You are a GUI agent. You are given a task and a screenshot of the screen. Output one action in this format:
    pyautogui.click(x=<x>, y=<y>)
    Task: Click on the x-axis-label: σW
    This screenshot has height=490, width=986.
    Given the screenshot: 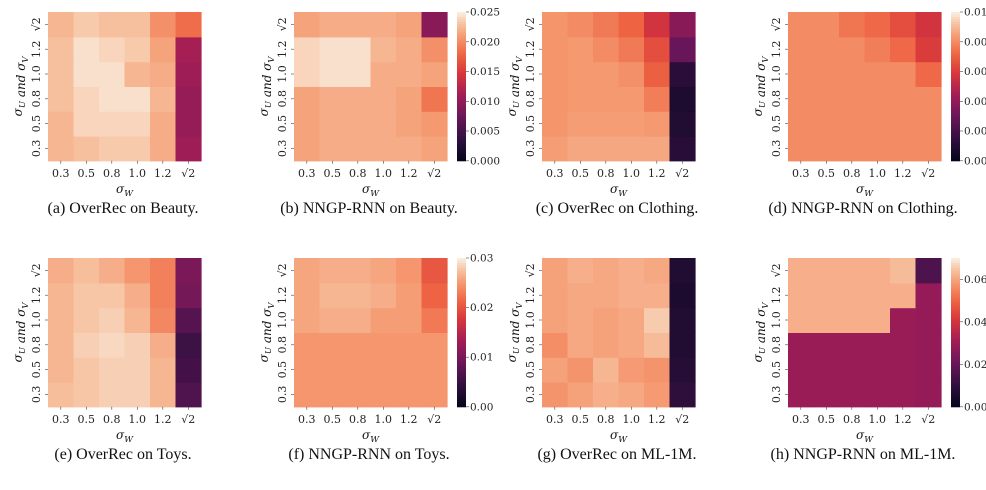 What is the action you would take?
    pyautogui.click(x=371, y=190)
    